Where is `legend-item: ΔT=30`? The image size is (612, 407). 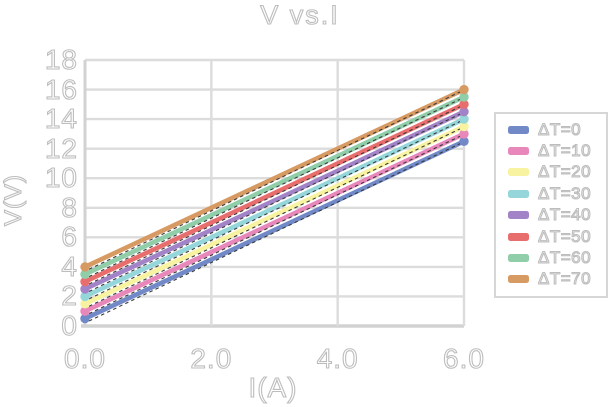 legend-item: ΔT=30 is located at coordinates (557, 193).